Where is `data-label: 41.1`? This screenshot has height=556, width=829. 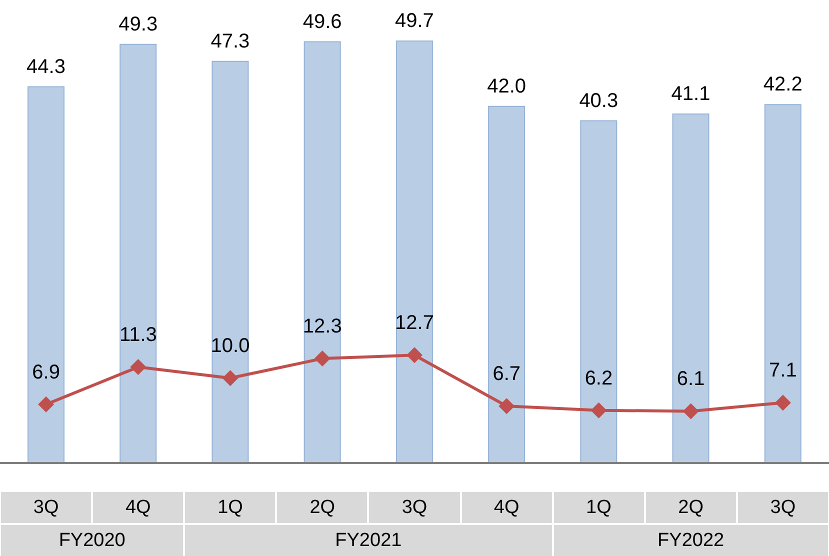
data-label: 41.1 is located at coordinates (690, 93).